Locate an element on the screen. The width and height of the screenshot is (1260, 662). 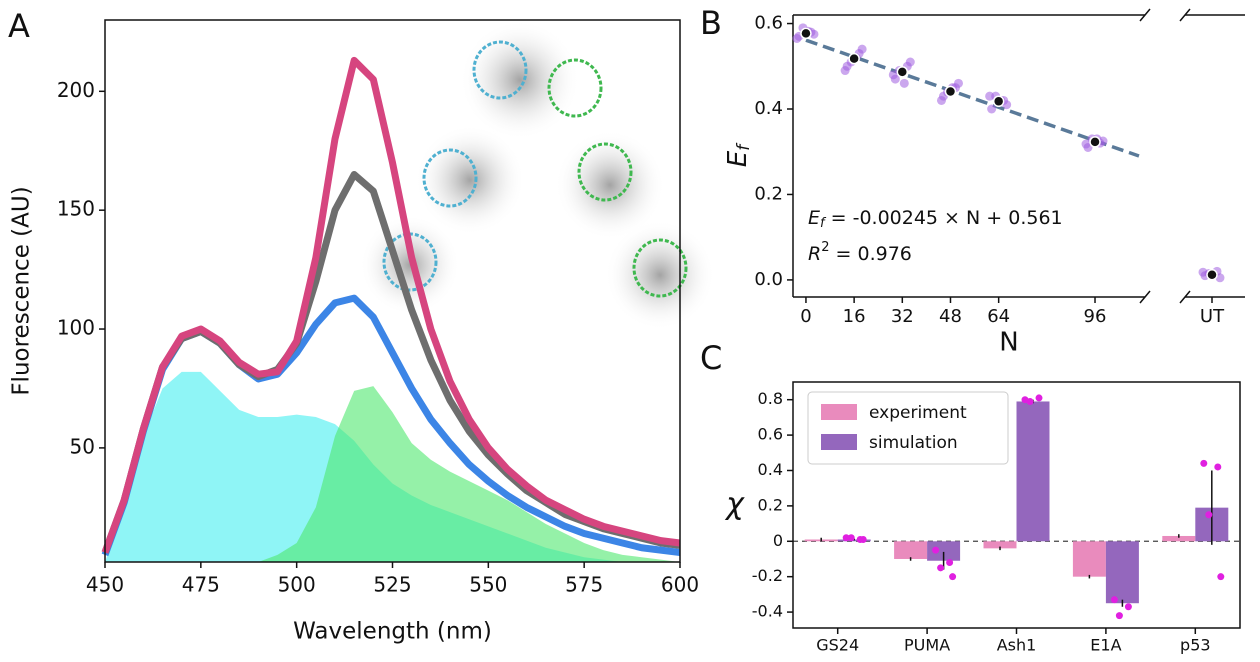
fit-line is located at coordinates (972, 98).